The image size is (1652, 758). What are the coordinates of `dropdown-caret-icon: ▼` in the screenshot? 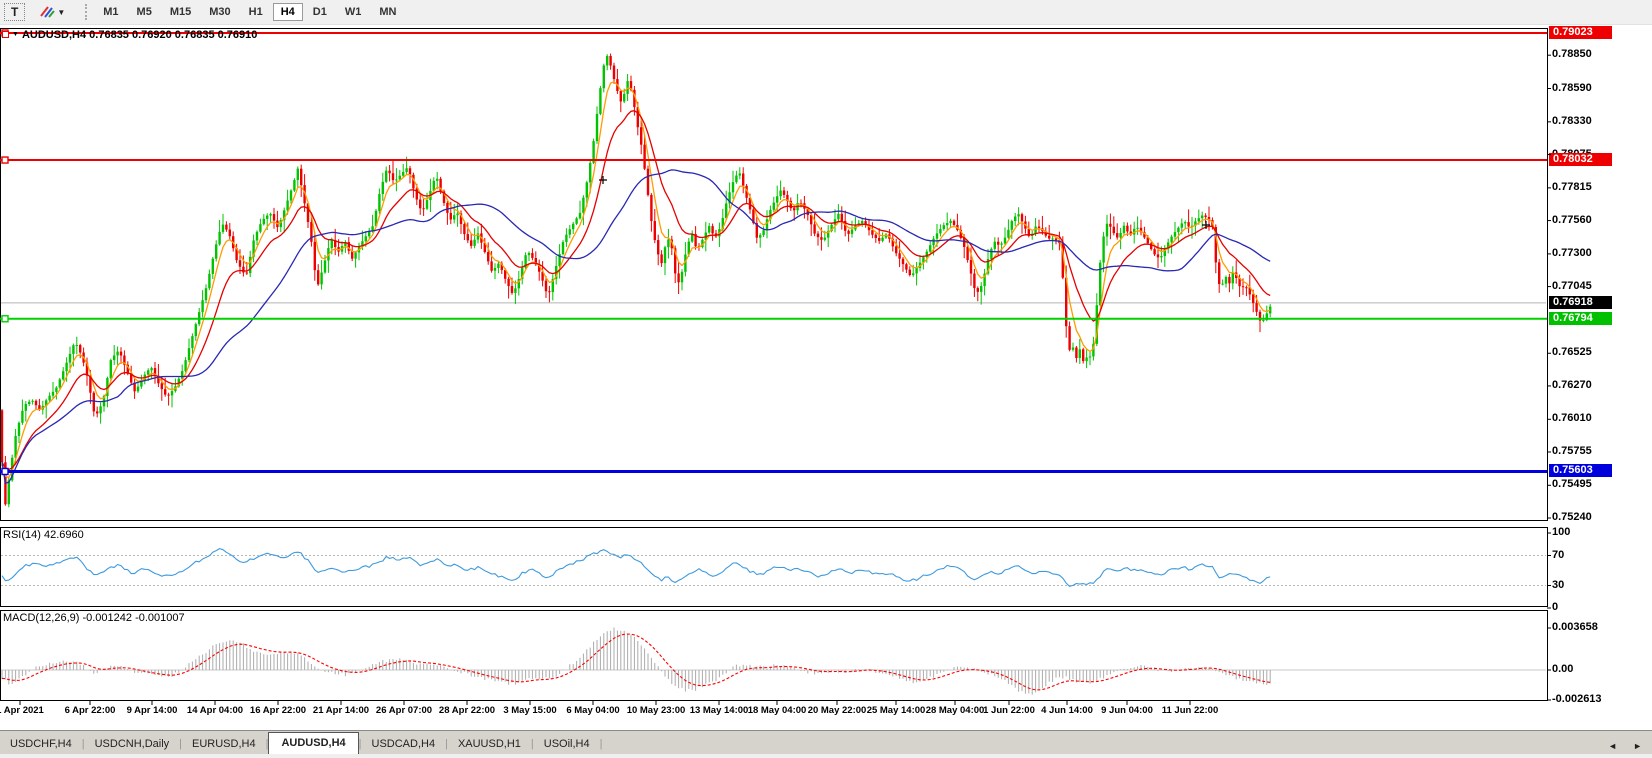 It's located at (61, 12).